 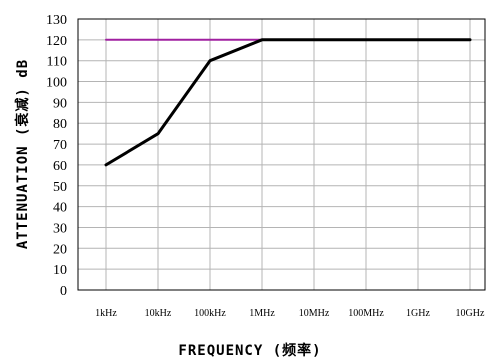 What do you see at coordinates (56, 41) in the screenshot?
I see `y-tick-label: 120` at bounding box center [56, 41].